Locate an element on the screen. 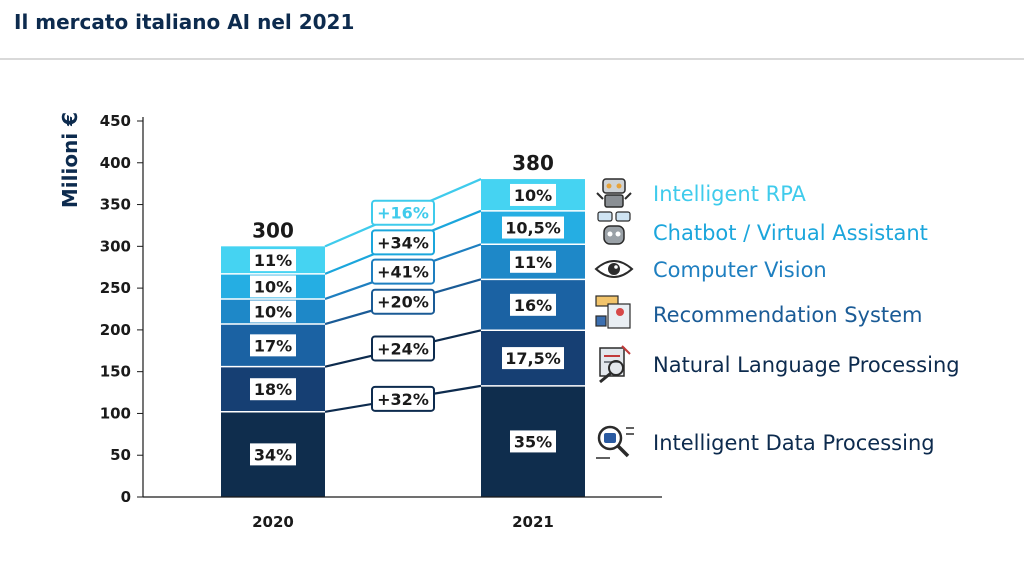  binary-chip is located at coordinates (610, 438).